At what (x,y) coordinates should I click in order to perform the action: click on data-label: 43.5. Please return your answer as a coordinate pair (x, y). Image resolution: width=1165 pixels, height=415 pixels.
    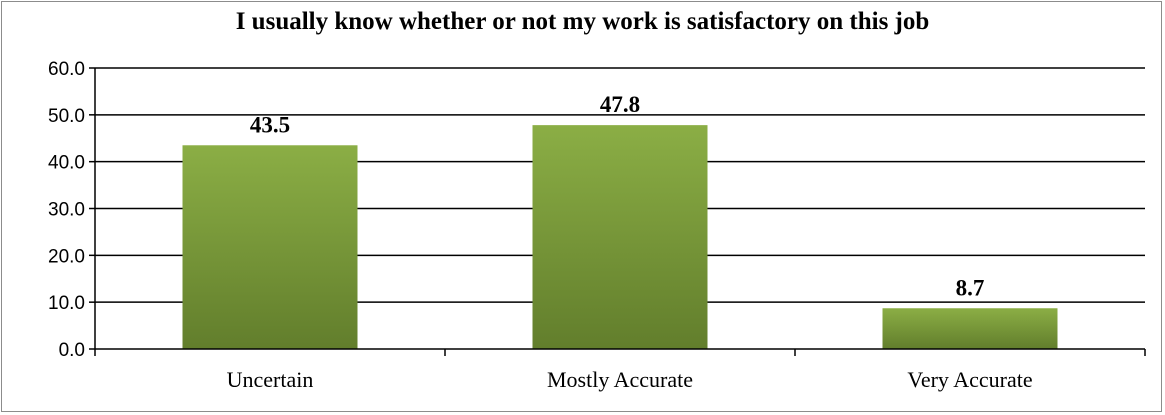
    Looking at the image, I should click on (270, 124).